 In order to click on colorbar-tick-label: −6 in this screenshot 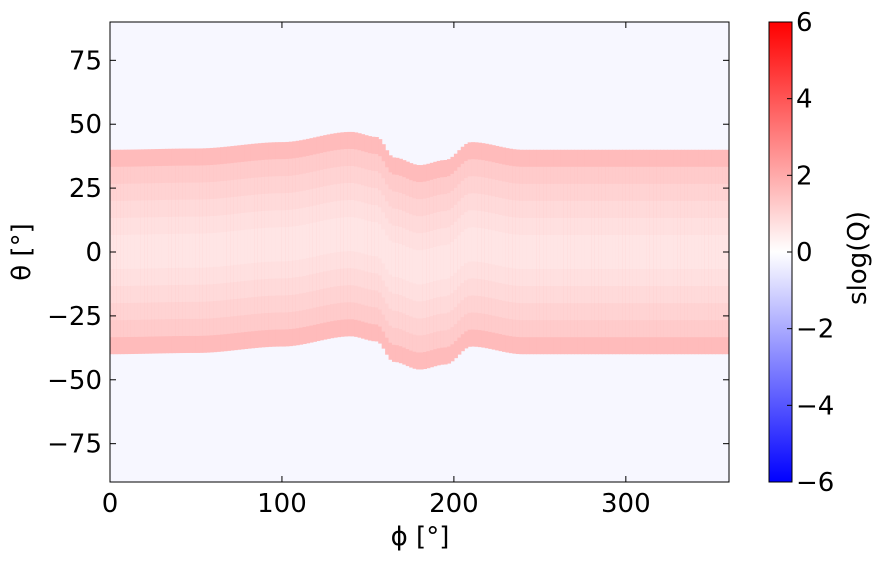, I will do `click(815, 483)`.